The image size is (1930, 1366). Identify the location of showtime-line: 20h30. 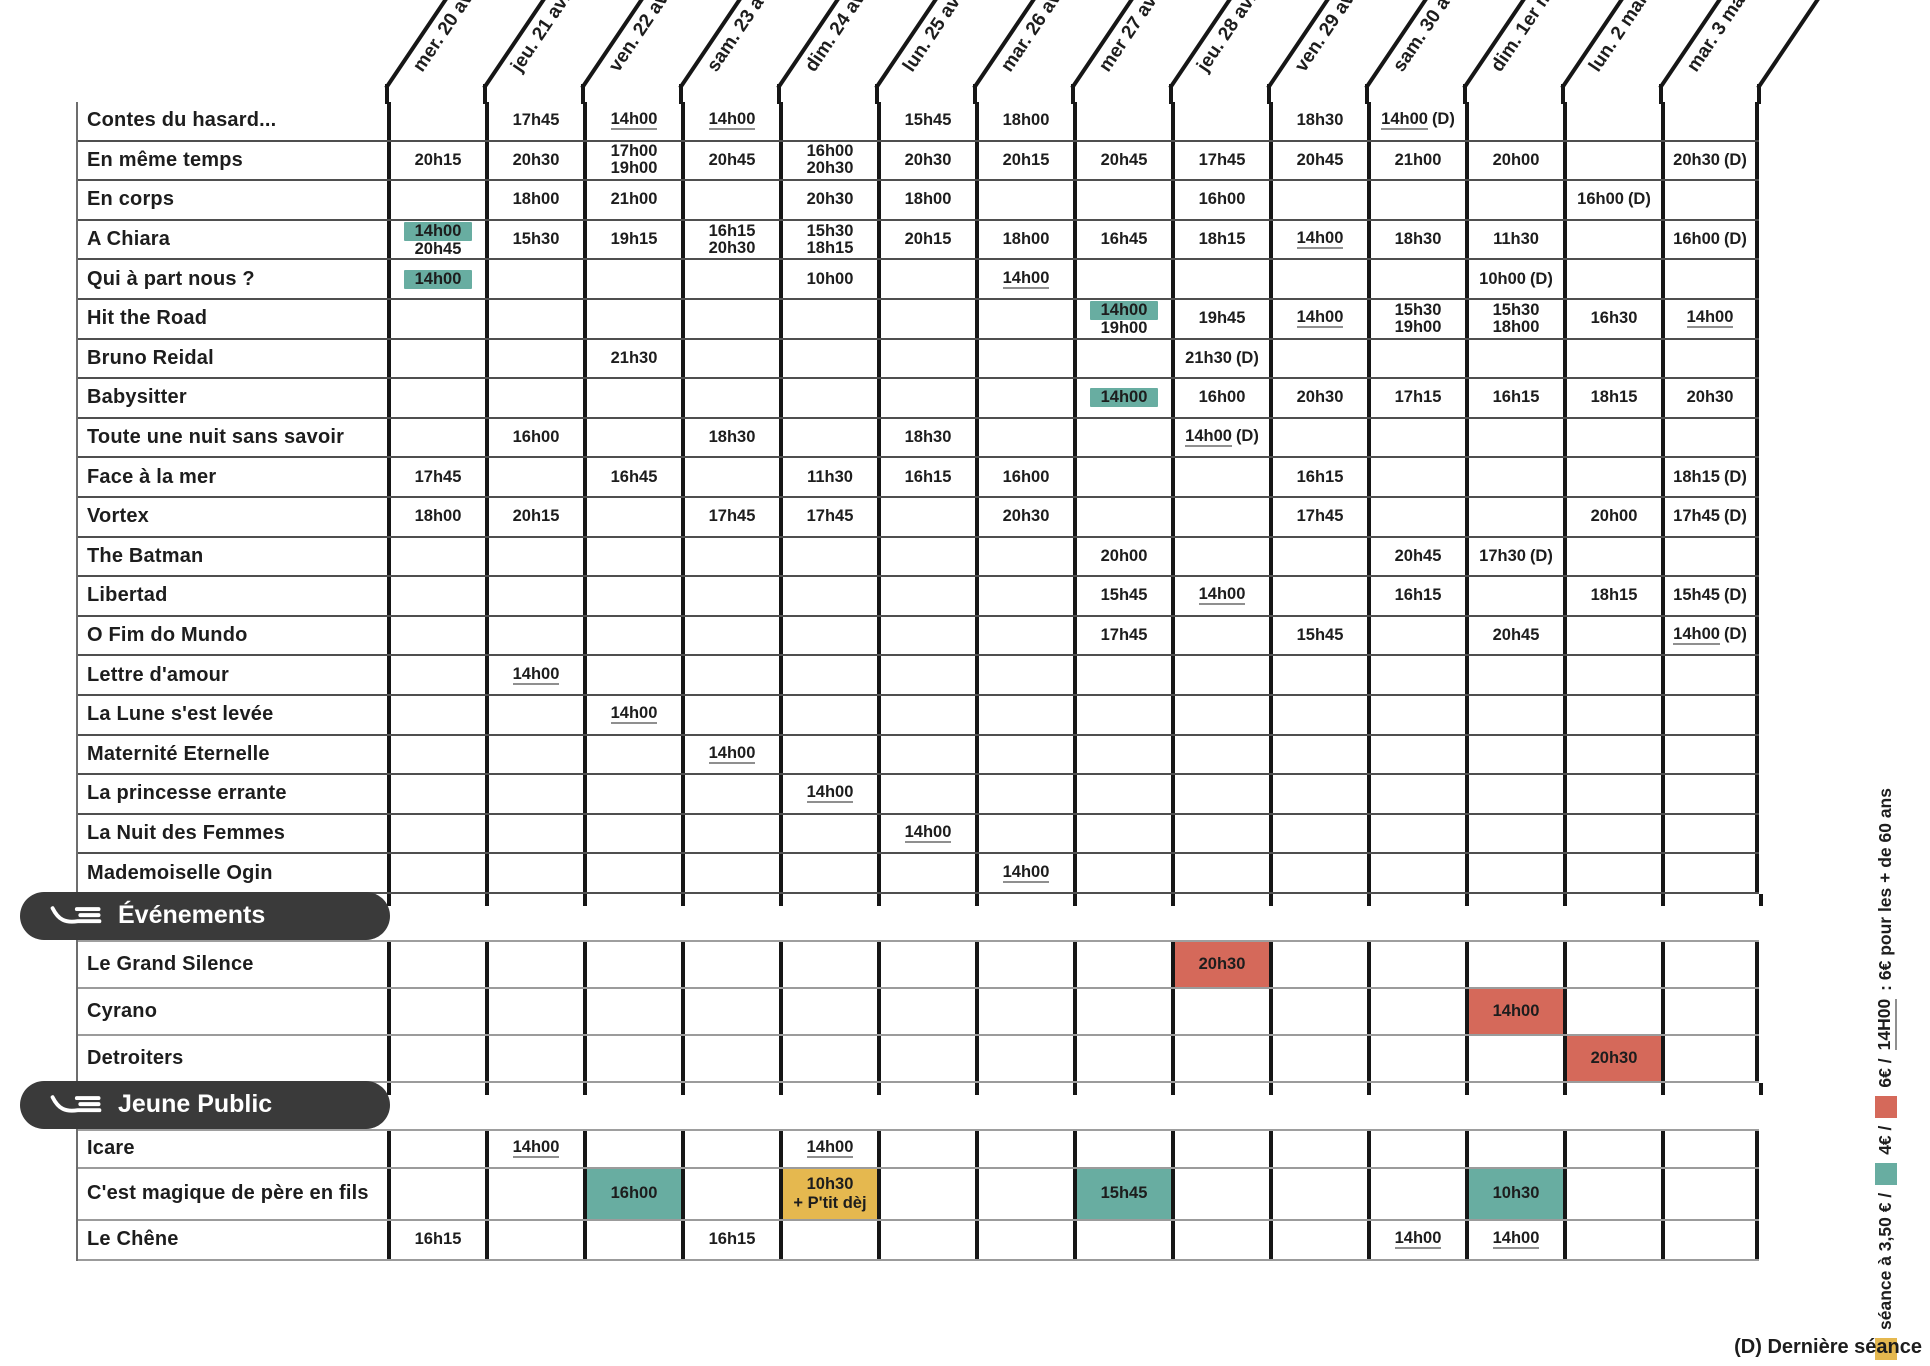
(928, 160).